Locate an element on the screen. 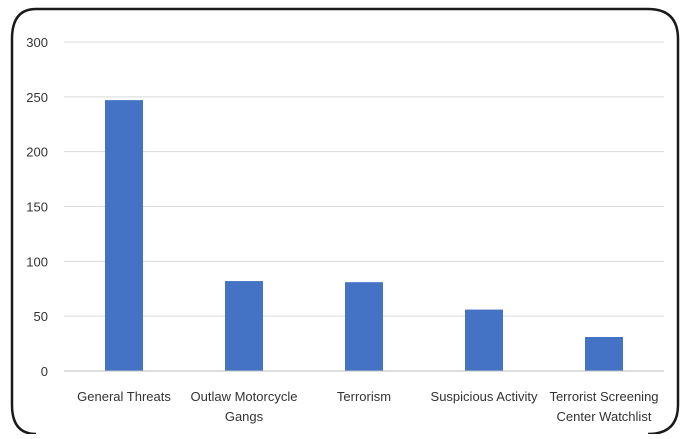 The height and width of the screenshot is (439, 684). y-tick-label: 200 is located at coordinates (37, 152).